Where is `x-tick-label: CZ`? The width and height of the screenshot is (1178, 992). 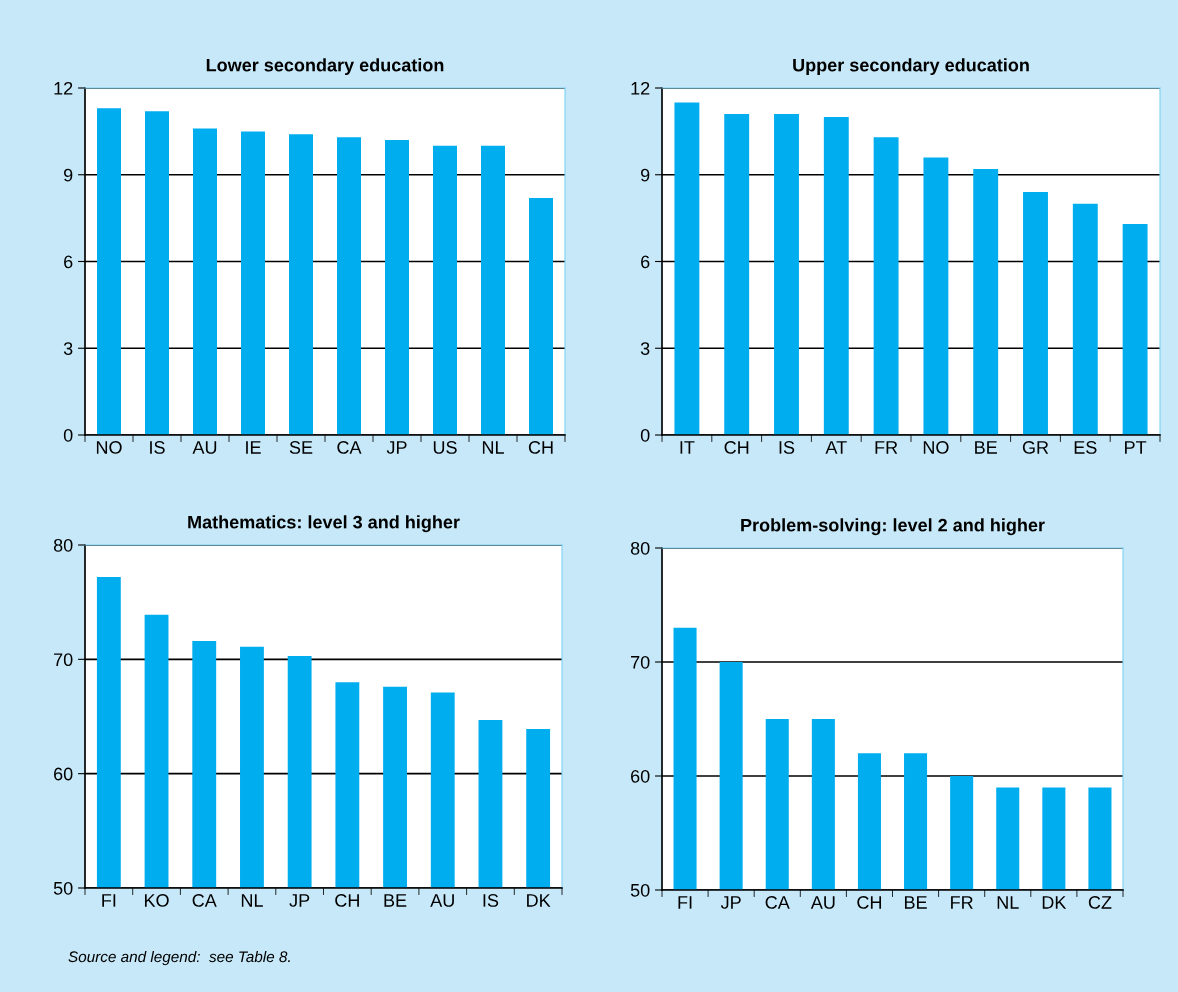 x-tick-label: CZ is located at coordinates (1100, 902).